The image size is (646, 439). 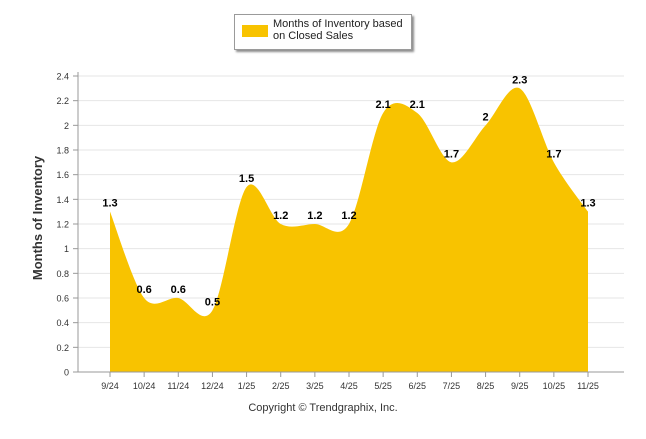 What do you see at coordinates (418, 386) in the screenshot?
I see `x-tick-label: 6/25` at bounding box center [418, 386].